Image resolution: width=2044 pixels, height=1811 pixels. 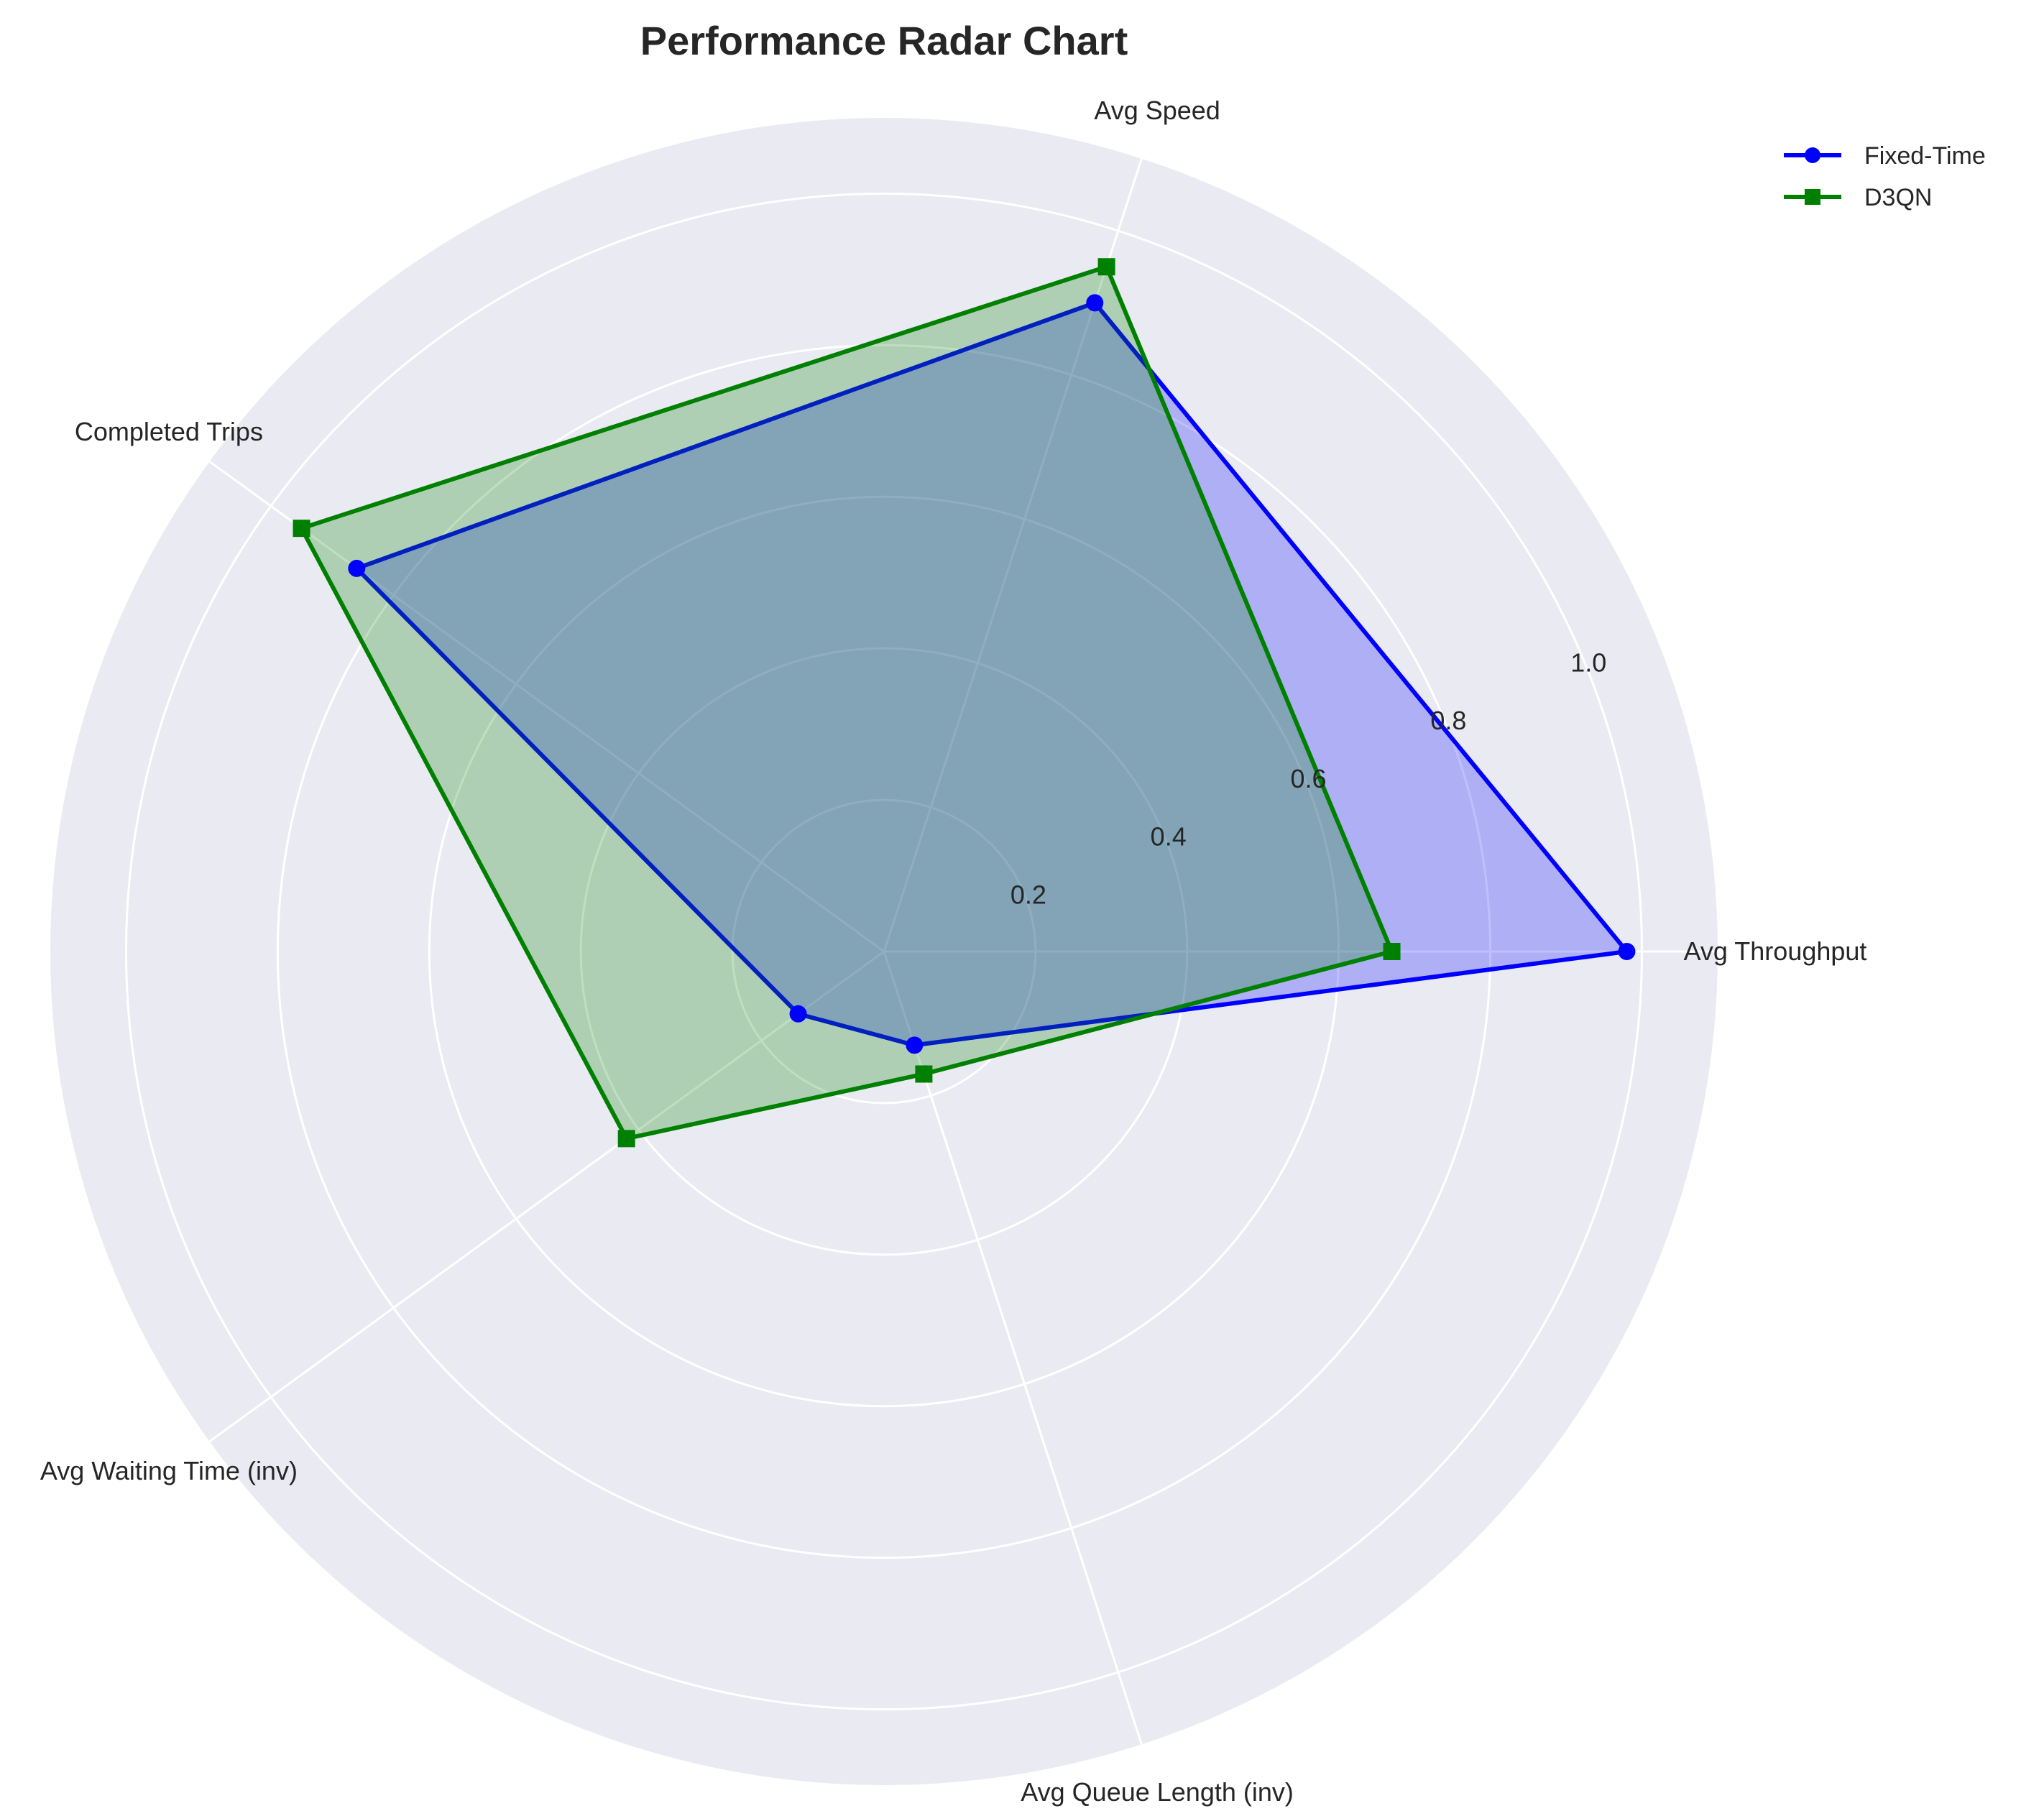 I want to click on tick-label-3: 0.8, so click(x=1448, y=720).